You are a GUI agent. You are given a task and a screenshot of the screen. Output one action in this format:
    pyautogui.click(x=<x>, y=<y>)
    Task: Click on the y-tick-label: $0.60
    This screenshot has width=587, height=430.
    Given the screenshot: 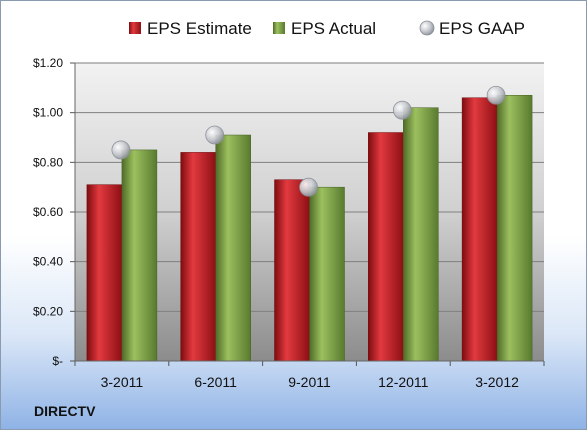 What is the action you would take?
    pyautogui.click(x=48, y=212)
    